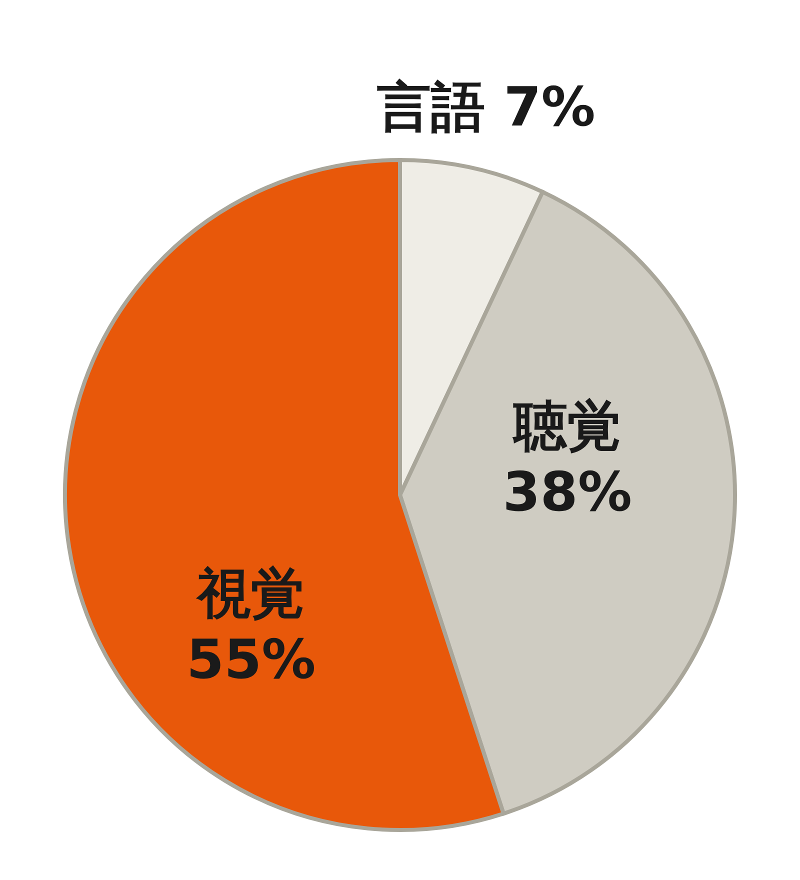  I want to click on slice-label: 視覚, so click(250, 594).